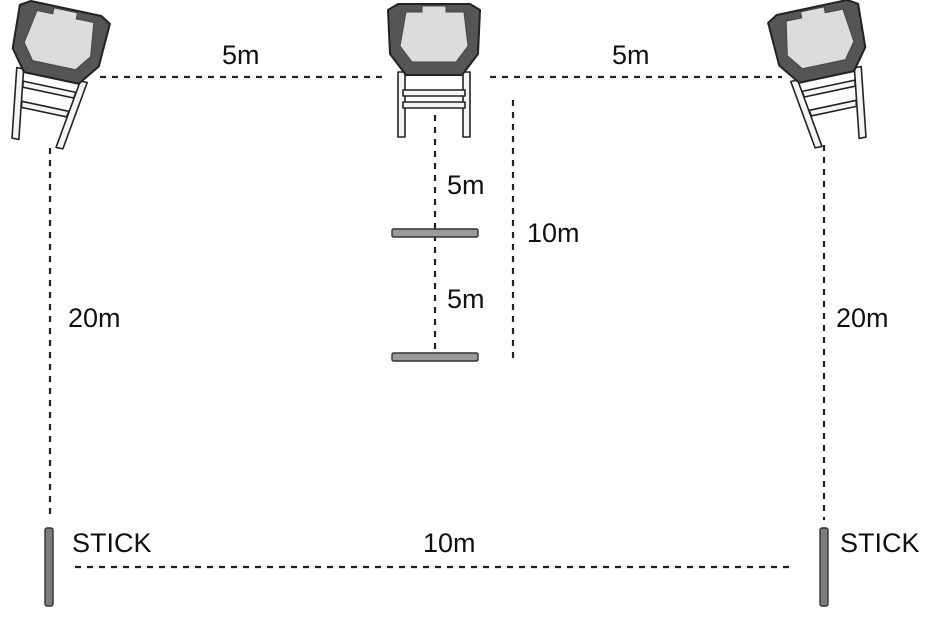  What do you see at coordinates (862, 318) in the screenshot?
I see `right-depth-label: 20m` at bounding box center [862, 318].